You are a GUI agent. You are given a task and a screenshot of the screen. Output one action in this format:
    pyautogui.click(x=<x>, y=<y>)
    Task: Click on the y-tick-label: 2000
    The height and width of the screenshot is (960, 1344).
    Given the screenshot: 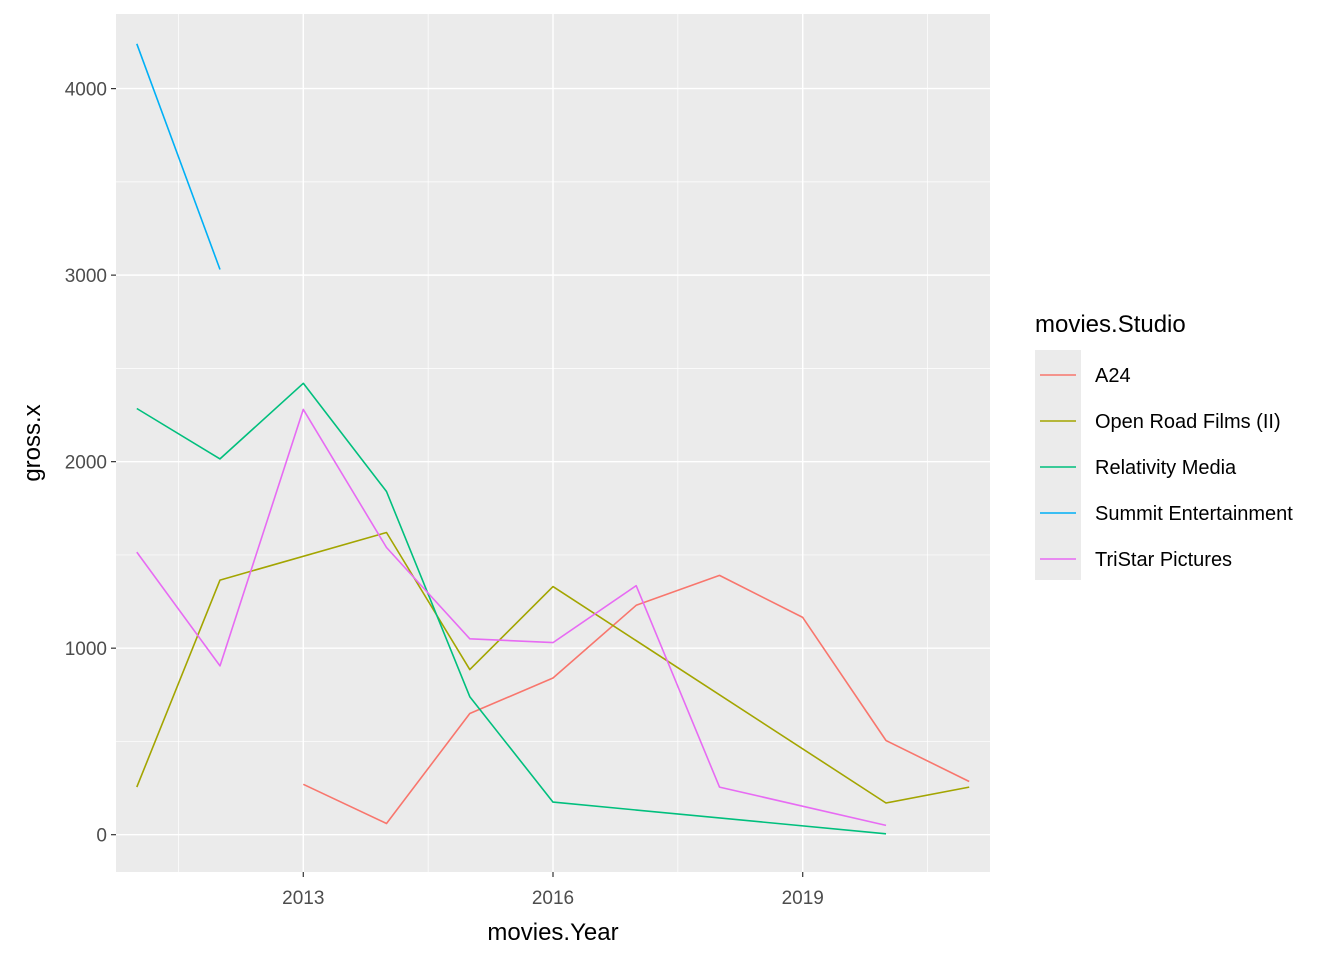 What is the action you would take?
    pyautogui.click(x=86, y=463)
    